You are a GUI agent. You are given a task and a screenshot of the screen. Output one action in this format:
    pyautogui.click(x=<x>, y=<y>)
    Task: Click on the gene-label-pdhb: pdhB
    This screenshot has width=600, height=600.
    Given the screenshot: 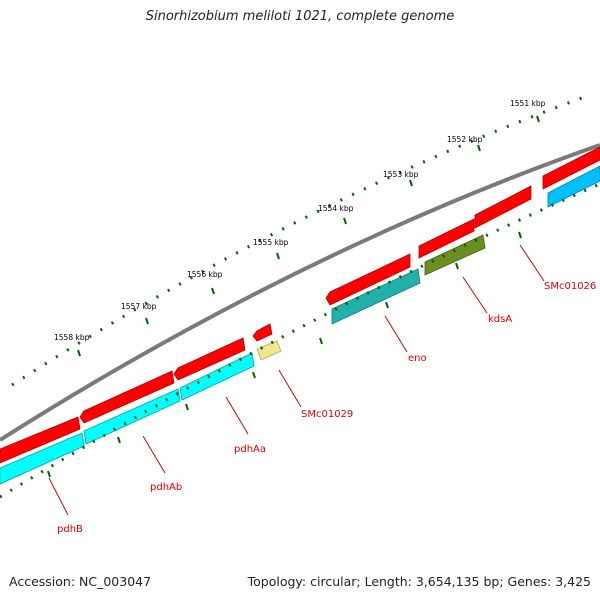 What is the action you would take?
    pyautogui.click(x=70, y=529)
    